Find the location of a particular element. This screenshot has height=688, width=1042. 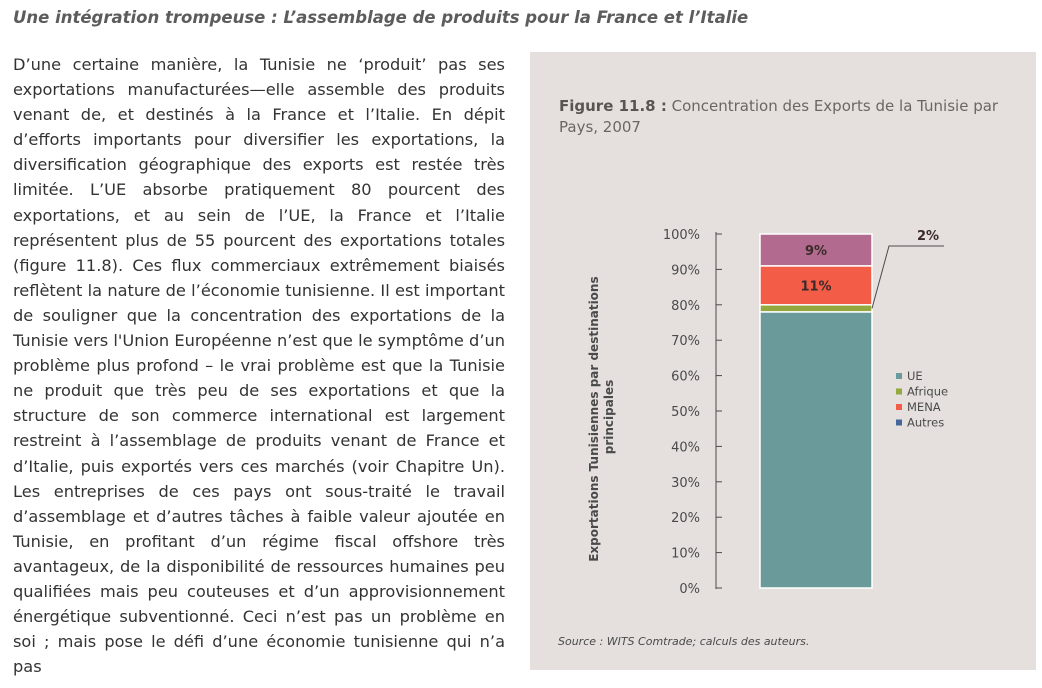

bar-segment-ue is located at coordinates (816, 450).